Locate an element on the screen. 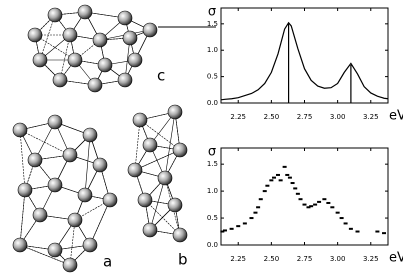 This screenshot has width=403, height=273. x-tick-label: 3.25 is located at coordinates (371, 117).